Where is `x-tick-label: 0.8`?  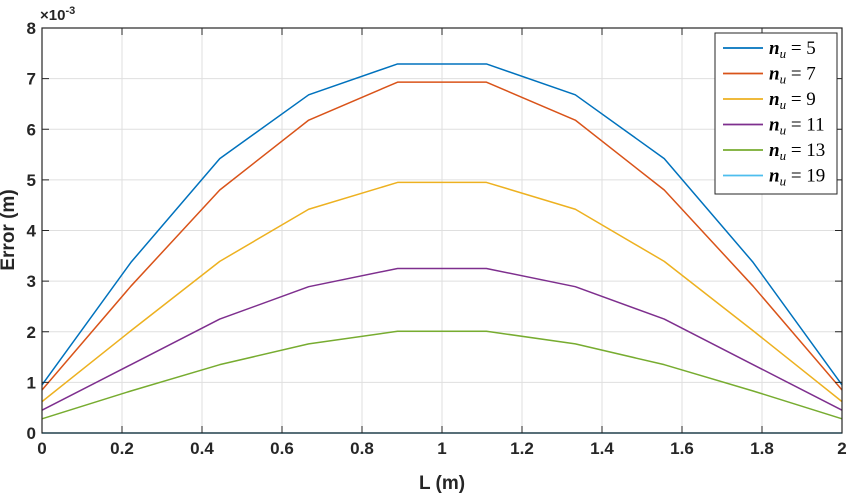
x-tick-label: 0.8 is located at coordinates (362, 448).